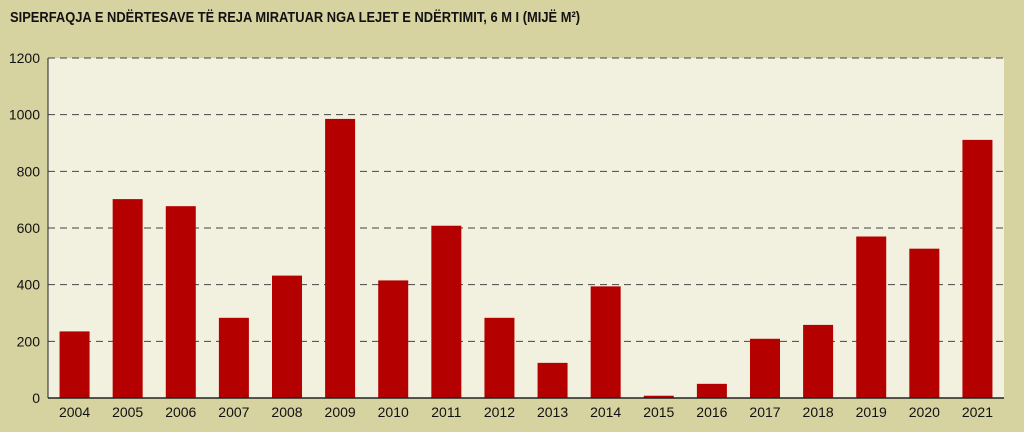 The image size is (1024, 432). I want to click on x-tick-label: 2021, so click(977, 412).